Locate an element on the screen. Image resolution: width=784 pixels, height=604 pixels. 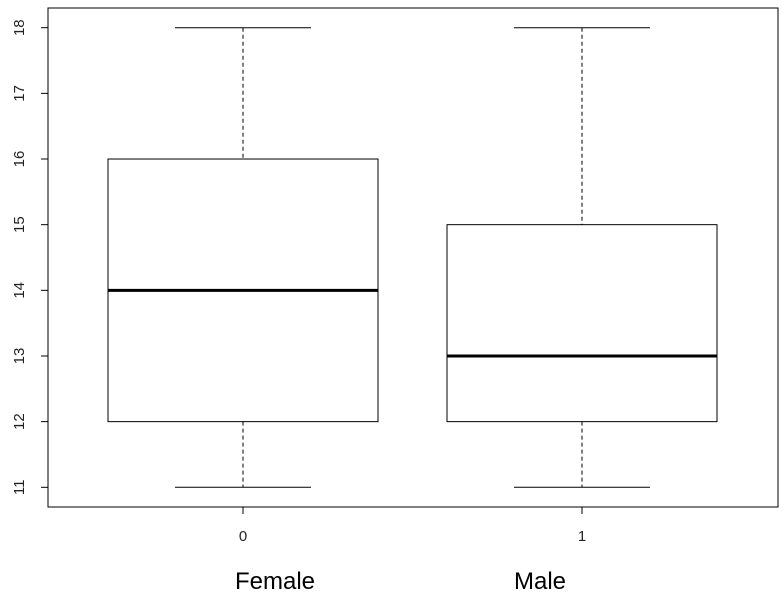
x-tick-label-1: 1 is located at coordinates (582, 536).